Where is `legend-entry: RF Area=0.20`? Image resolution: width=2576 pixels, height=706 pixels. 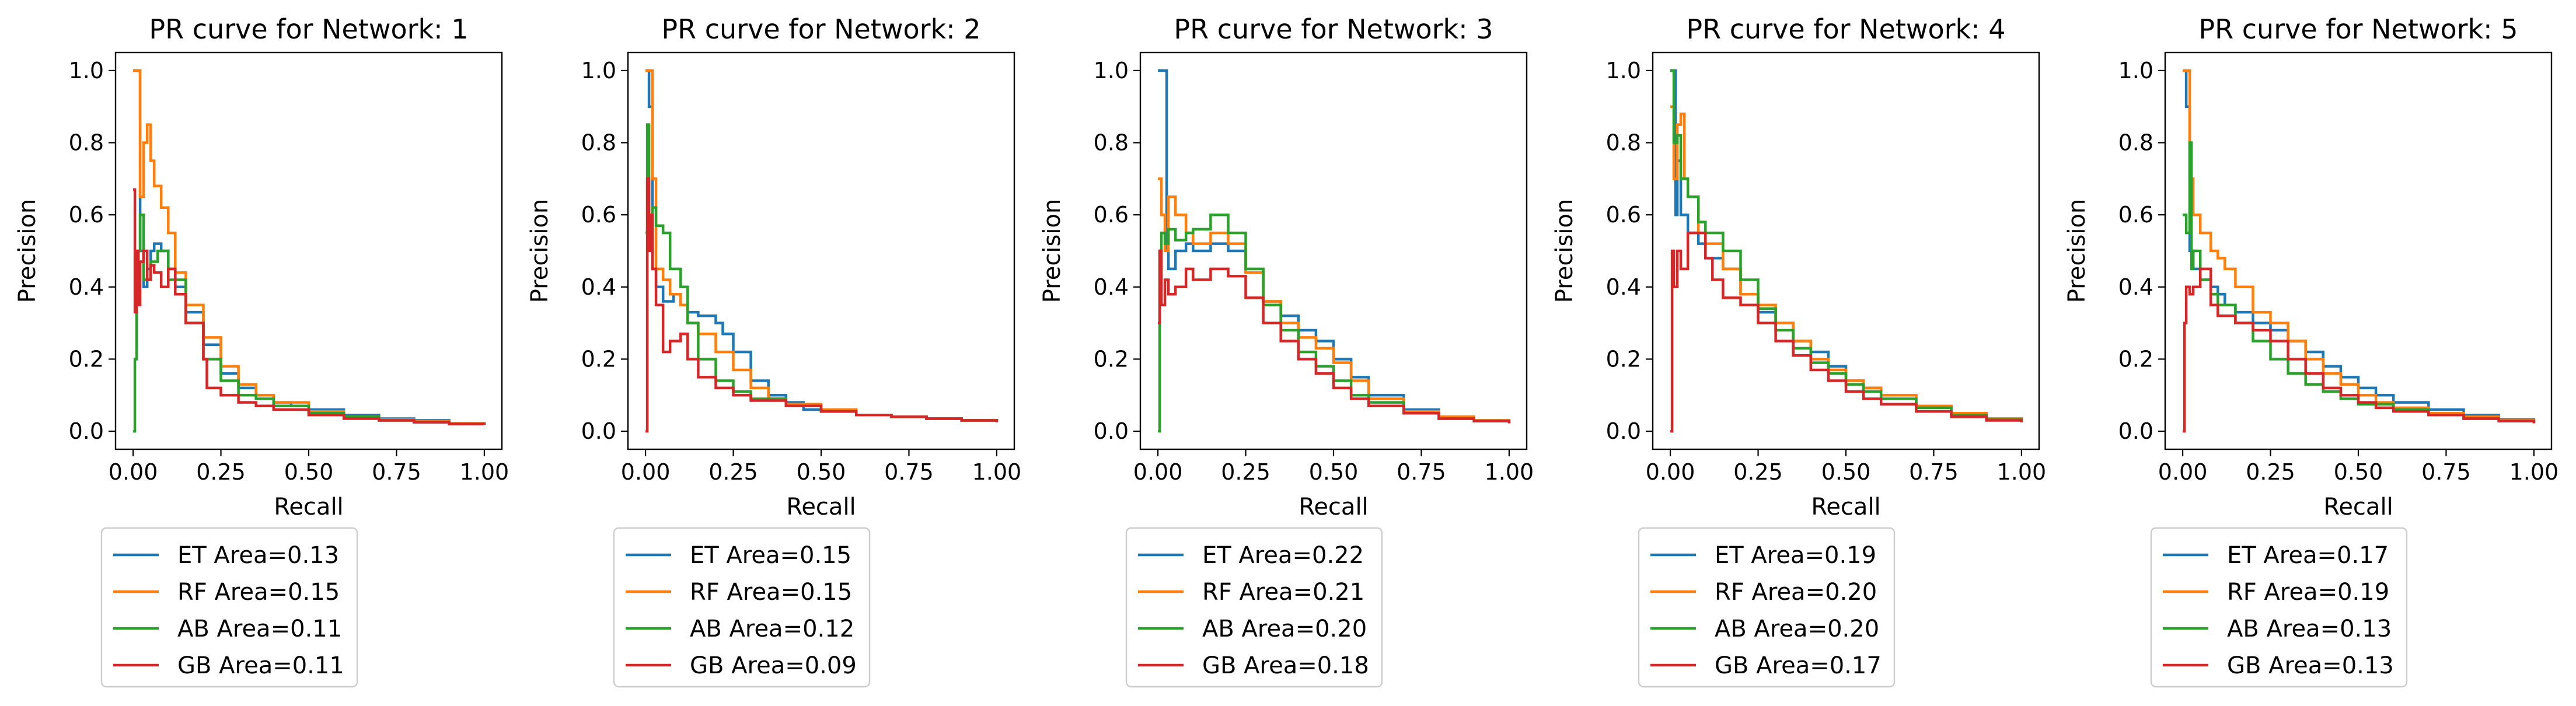
legend-entry: RF Area=0.20 is located at coordinates (1796, 592).